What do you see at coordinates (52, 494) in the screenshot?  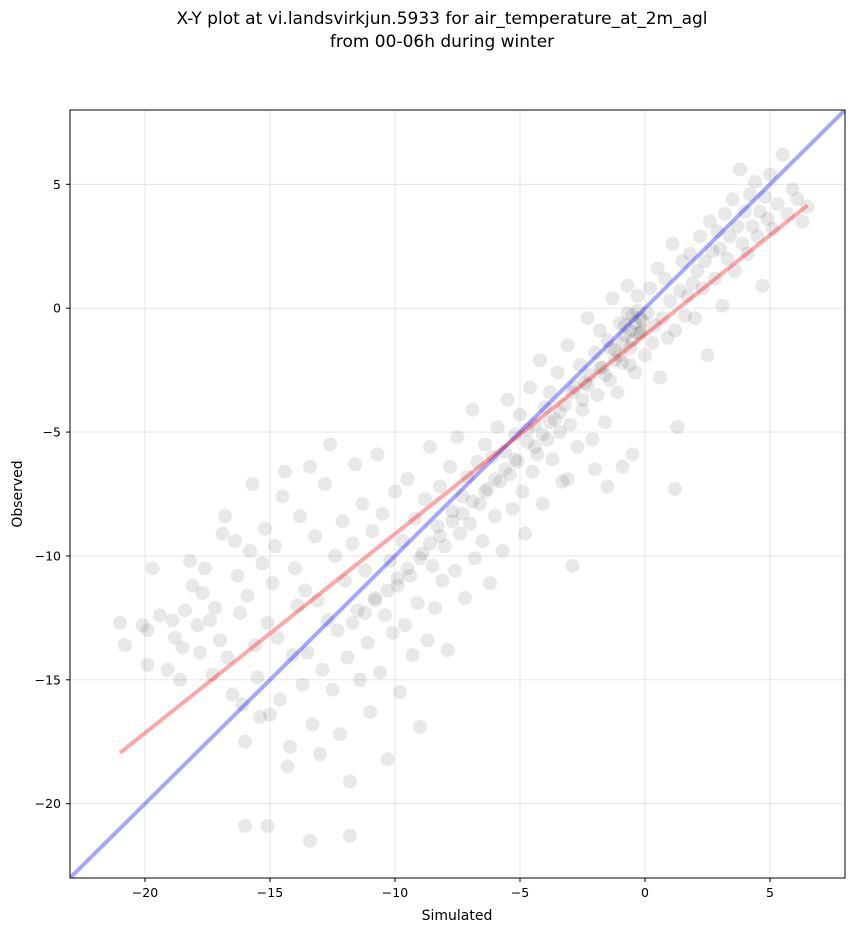 I see `y-axis: −20 −15 −10 −5 0 5` at bounding box center [52, 494].